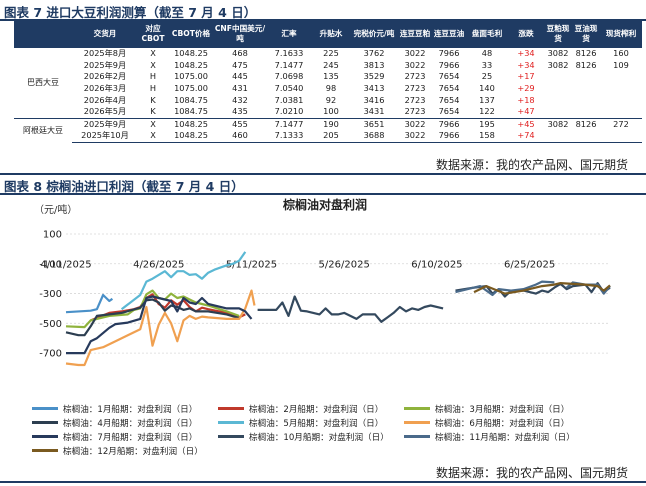 Image resolution: width=646 pixels, height=486 pixels. I want to click on table-header-cell: 豆油现货, so click(586, 34).